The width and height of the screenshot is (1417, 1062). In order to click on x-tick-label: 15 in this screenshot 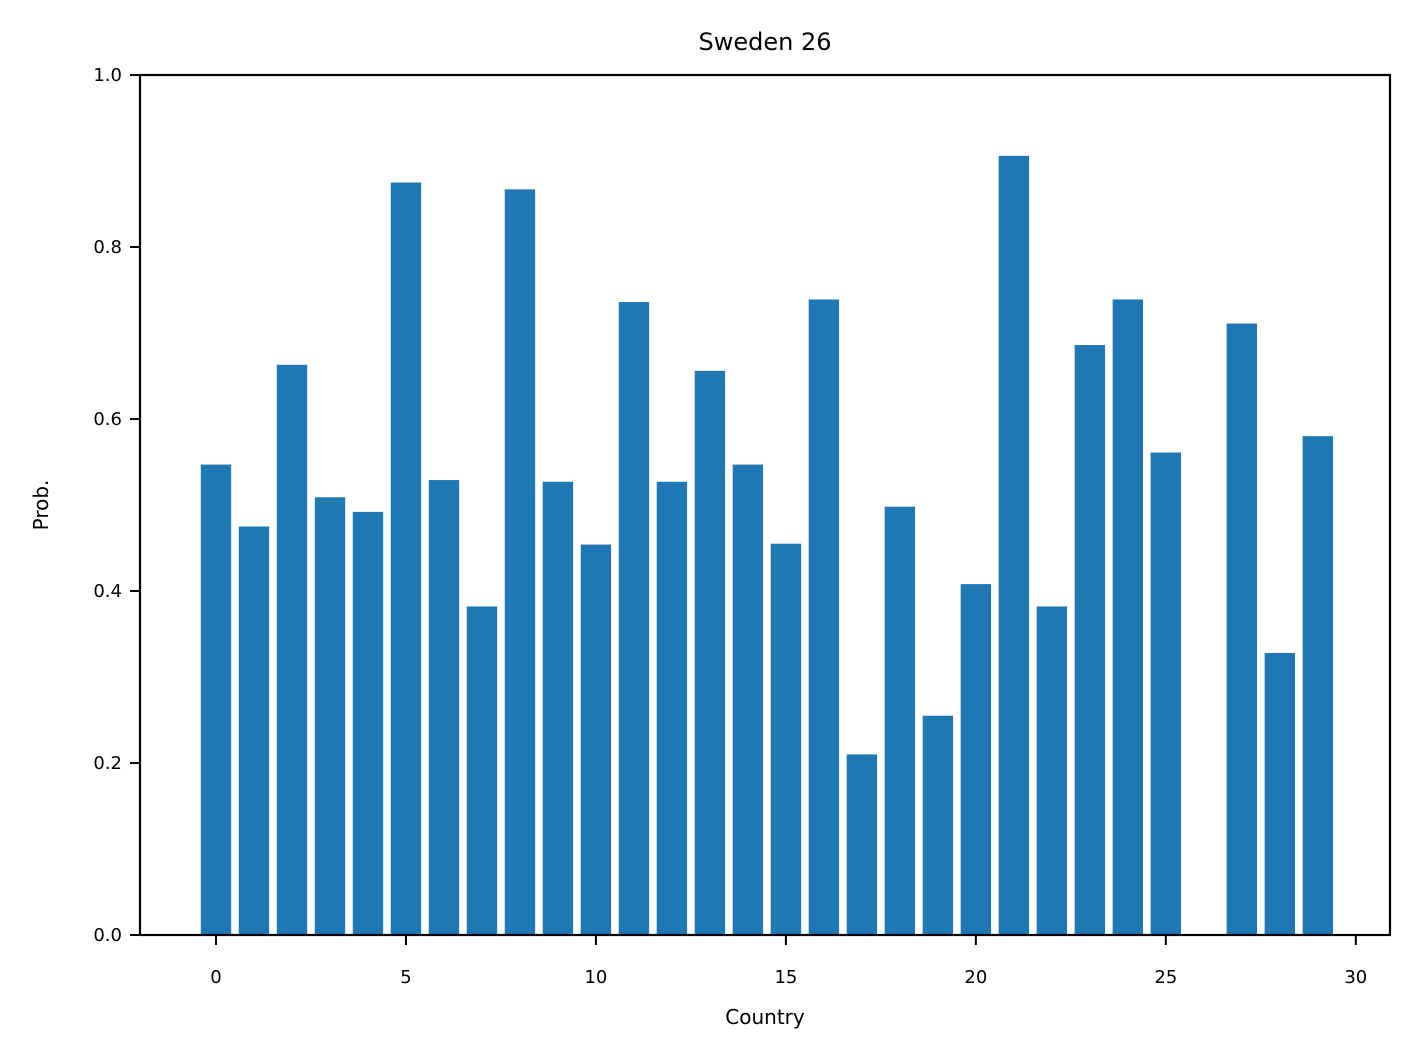, I will do `click(785, 977)`.